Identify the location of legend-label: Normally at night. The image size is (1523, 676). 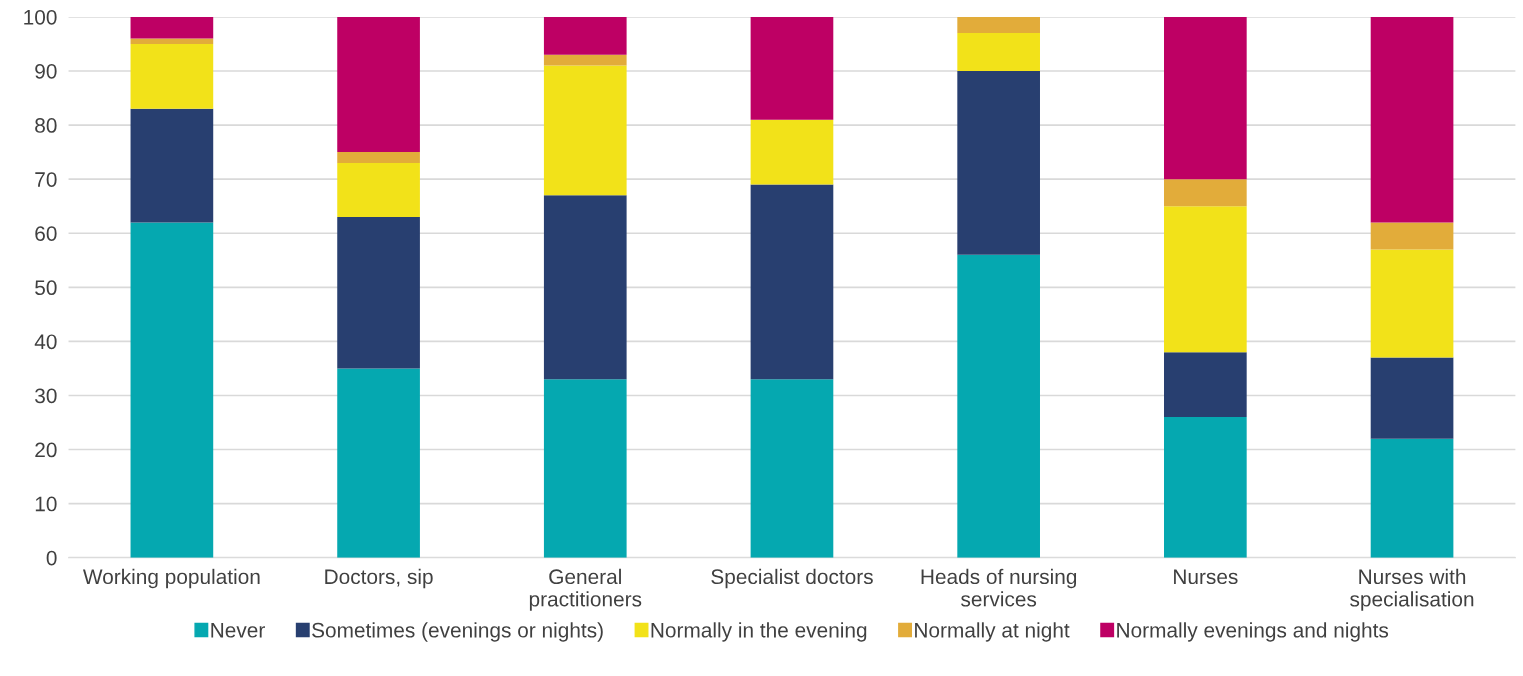
(992, 632).